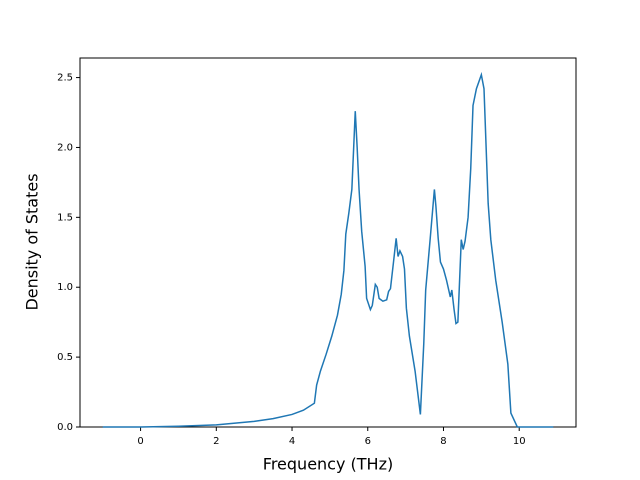 The width and height of the screenshot is (640, 480). I want to click on x-tick-label: 4, so click(292, 441).